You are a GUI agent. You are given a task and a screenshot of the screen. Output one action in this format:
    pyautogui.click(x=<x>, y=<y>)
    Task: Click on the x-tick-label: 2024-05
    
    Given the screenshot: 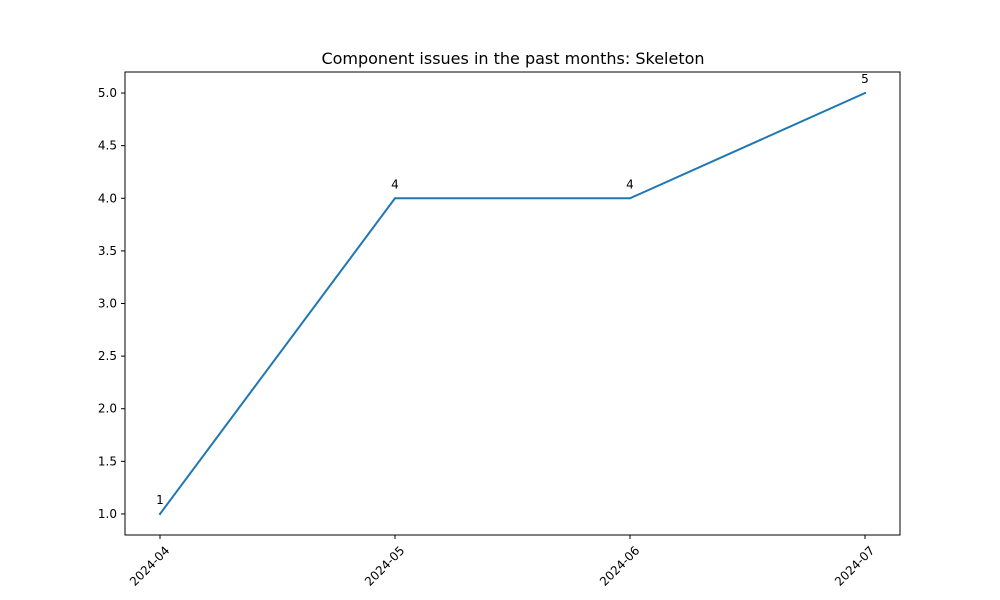 What is the action you would take?
    pyautogui.click(x=384, y=565)
    